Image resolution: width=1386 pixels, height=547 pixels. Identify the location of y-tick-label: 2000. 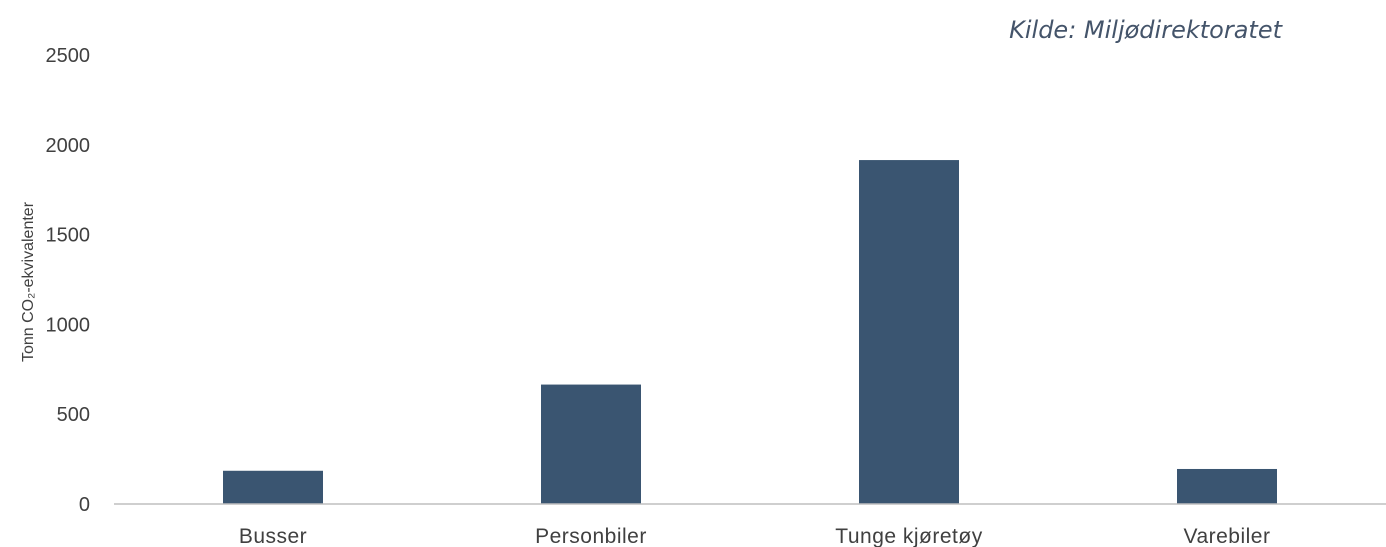
(68, 146).